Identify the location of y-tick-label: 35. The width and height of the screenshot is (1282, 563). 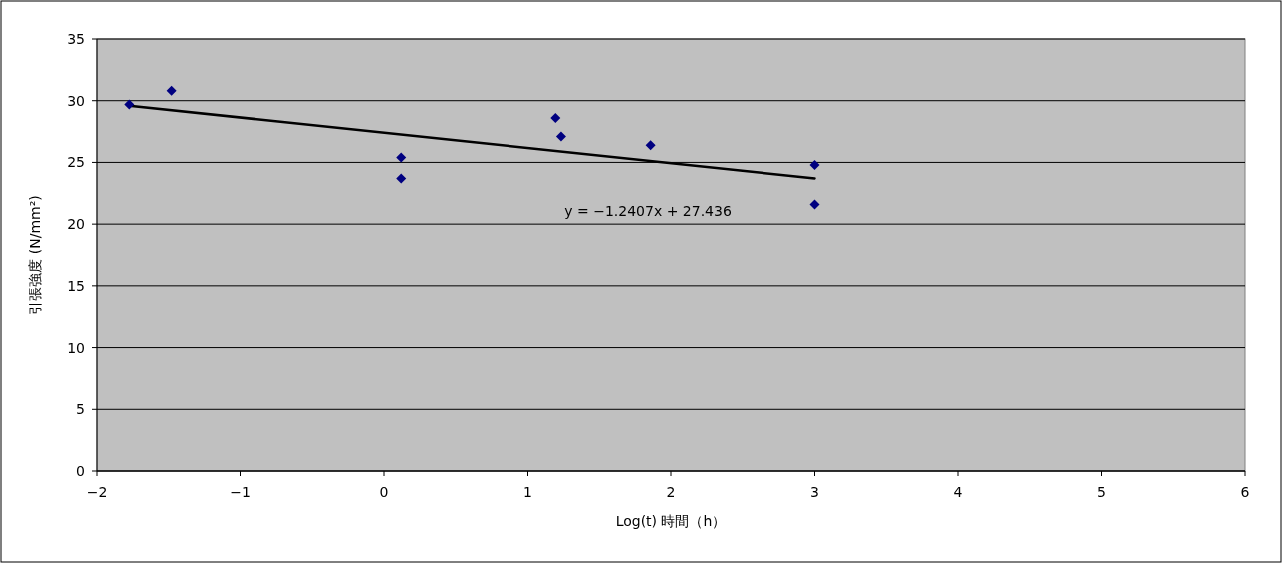
(76, 39).